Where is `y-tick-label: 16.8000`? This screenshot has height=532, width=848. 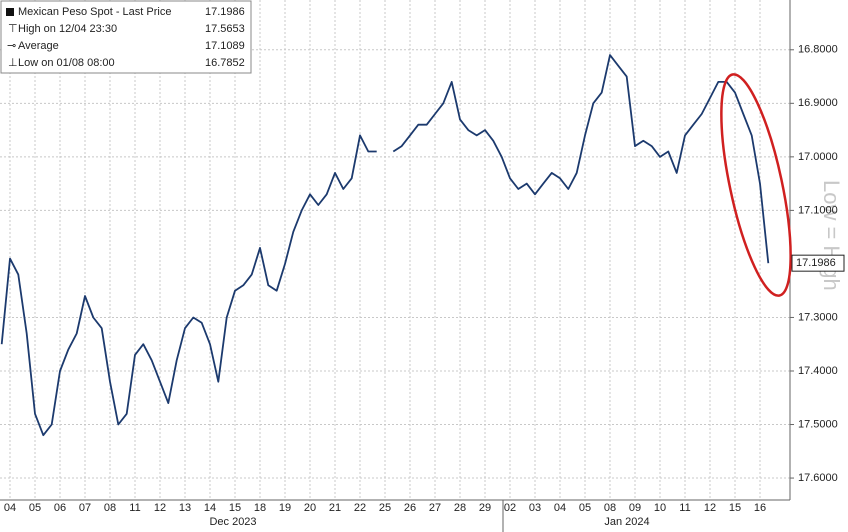
y-tick-label: 16.8000 is located at coordinates (818, 50).